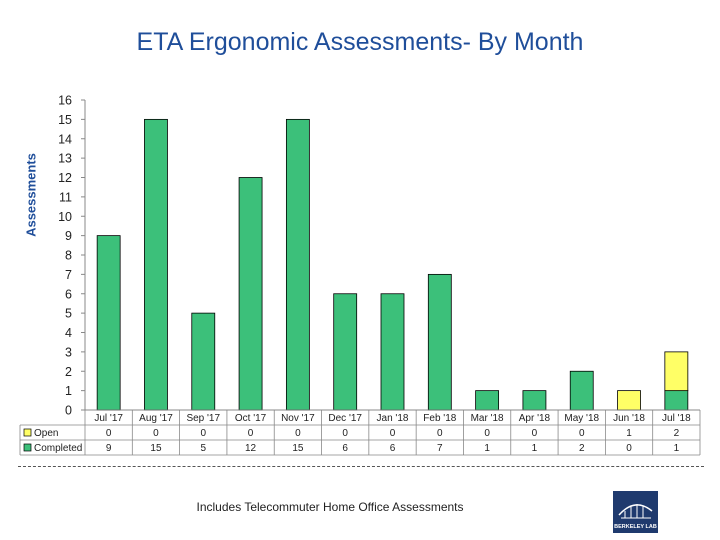 The image size is (720, 540). Describe the element at coordinates (65, 197) in the screenshot. I see `y-tick-label: 11` at that location.